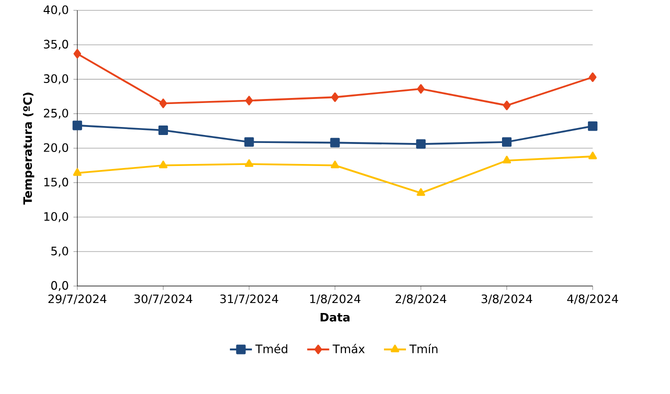 The width and height of the screenshot is (670, 394). I want to click on x-axis-title: Data, so click(335, 317).